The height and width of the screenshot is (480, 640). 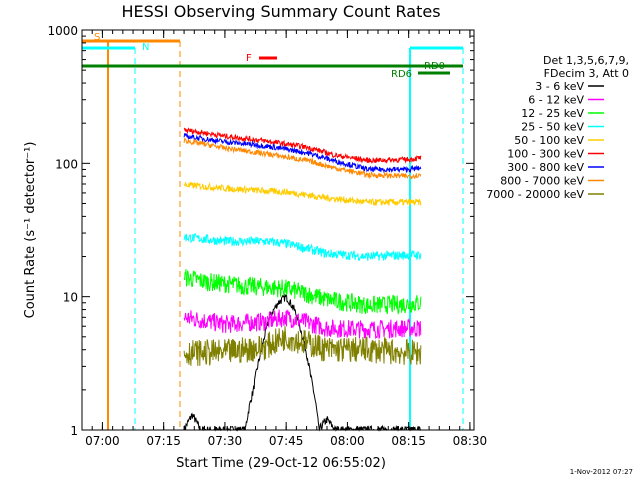 What do you see at coordinates (470, 441) in the screenshot?
I see `x-tick-label: 08:30` at bounding box center [470, 441].